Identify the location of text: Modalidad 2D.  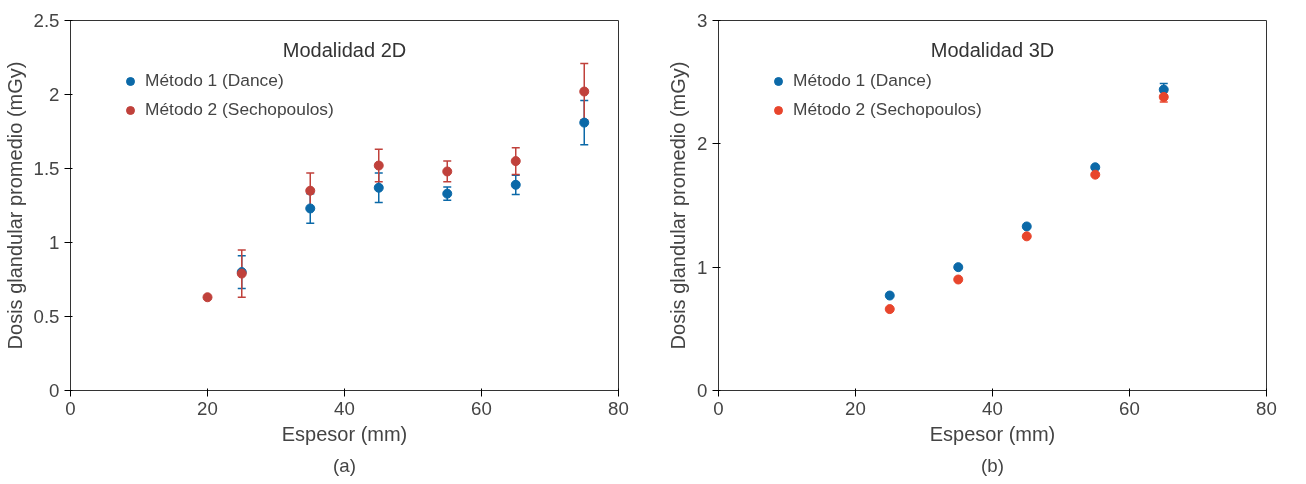
(344, 49).